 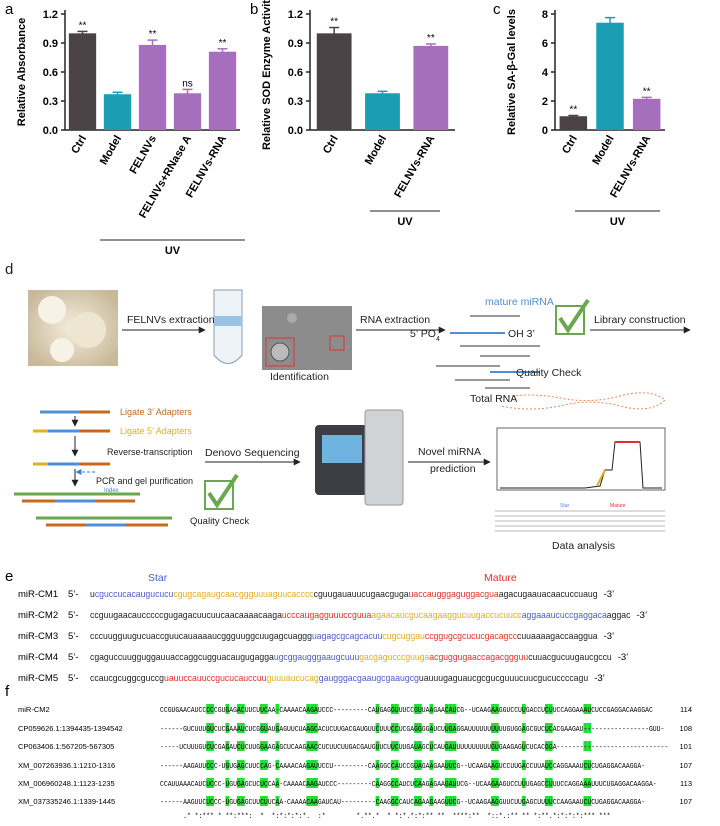 I want to click on x-tick-label: Ctrl, so click(x=331, y=145).